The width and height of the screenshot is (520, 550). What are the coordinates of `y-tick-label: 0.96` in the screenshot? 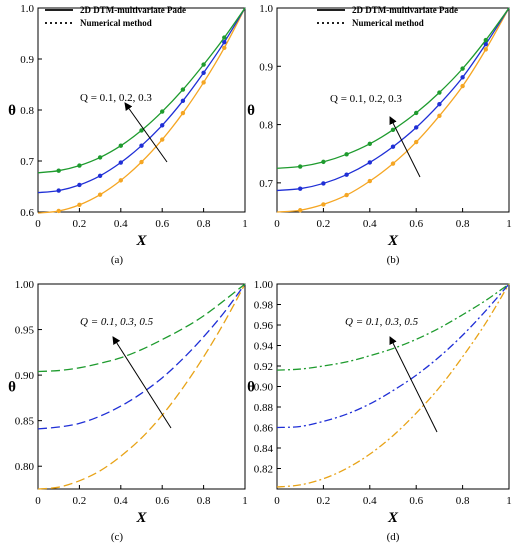 It's located at (264, 326).